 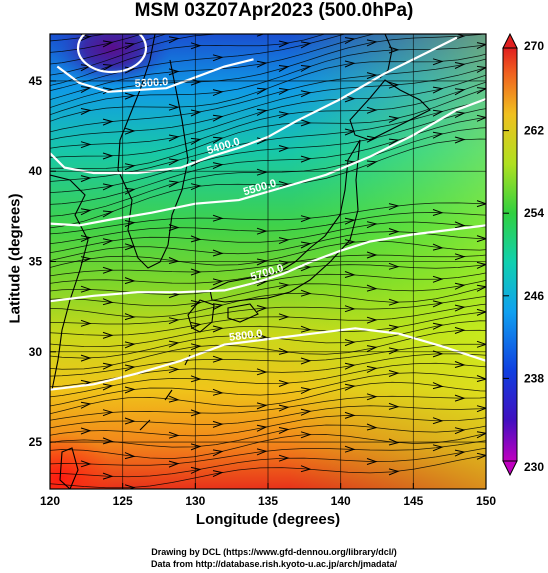 What do you see at coordinates (243, 313) in the screenshot?
I see `coastline-shikoku` at bounding box center [243, 313].